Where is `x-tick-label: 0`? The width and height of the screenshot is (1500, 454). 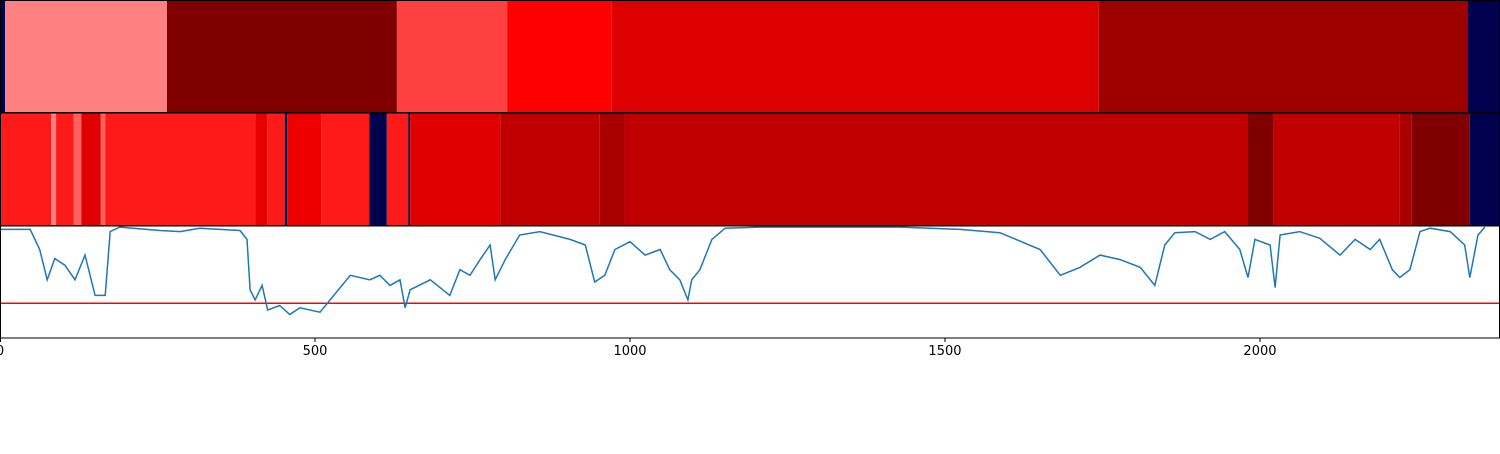
x-tick-label: 0 is located at coordinates (2, 351).